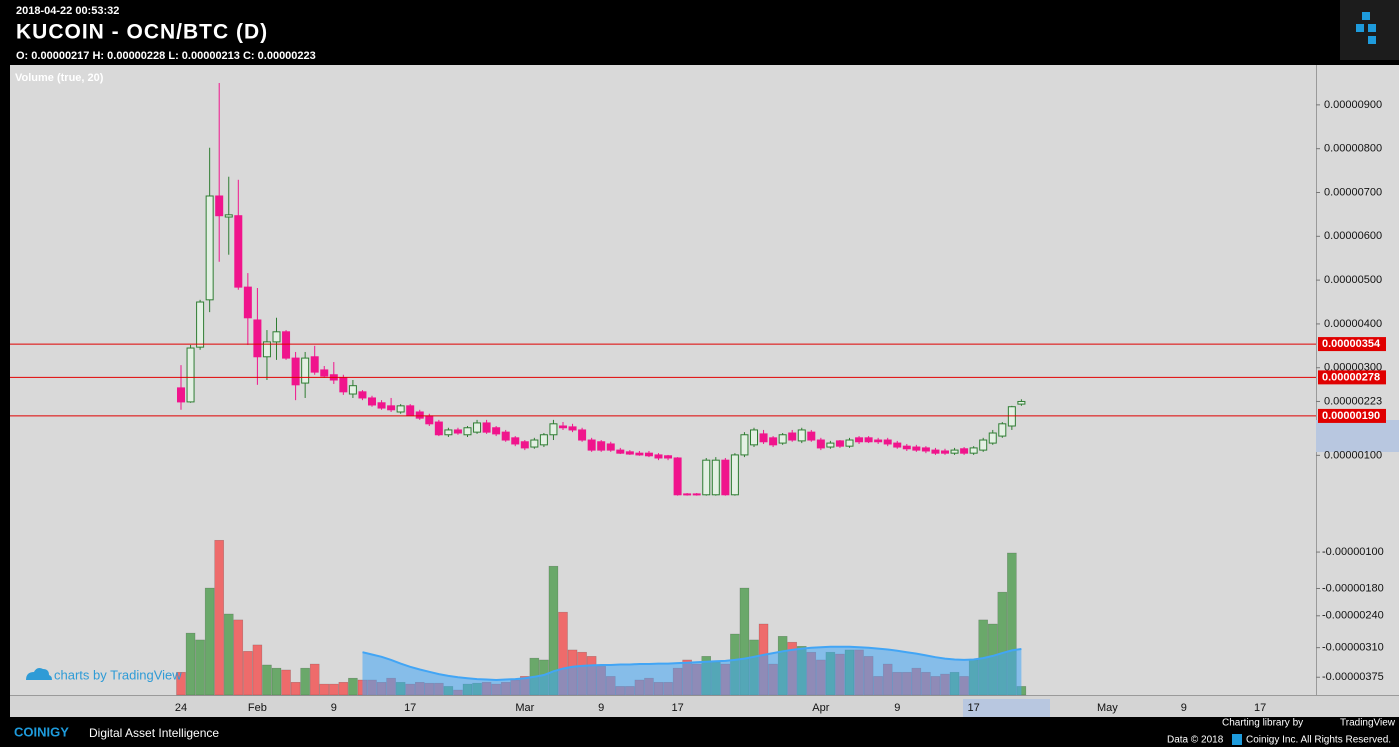 This screenshot has height=747, width=1399. I want to click on footer-library-brand: TradingView, so click(1368, 723).